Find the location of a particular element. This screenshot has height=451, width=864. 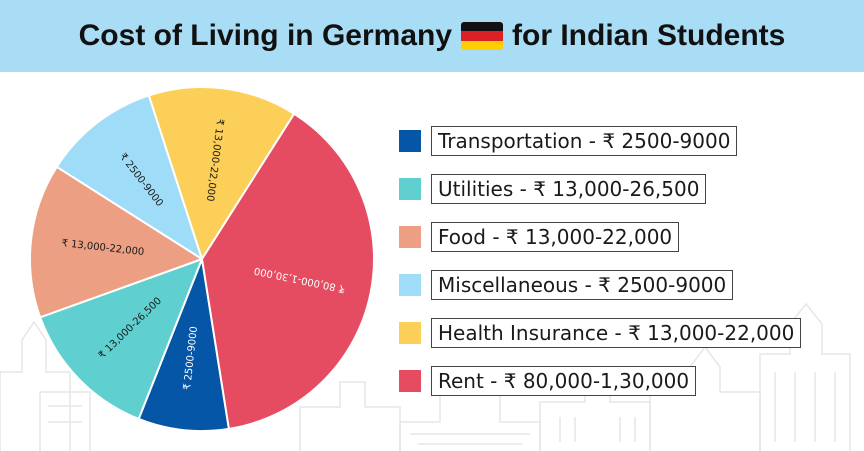

germany-flag-icon is located at coordinates (482, 36).